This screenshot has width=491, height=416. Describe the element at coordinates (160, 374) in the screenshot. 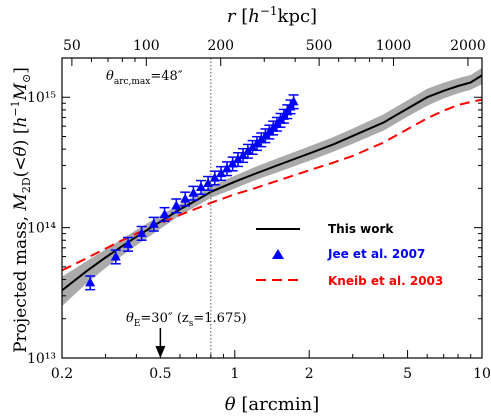

I see `x-tick-label: 0.5` at that location.